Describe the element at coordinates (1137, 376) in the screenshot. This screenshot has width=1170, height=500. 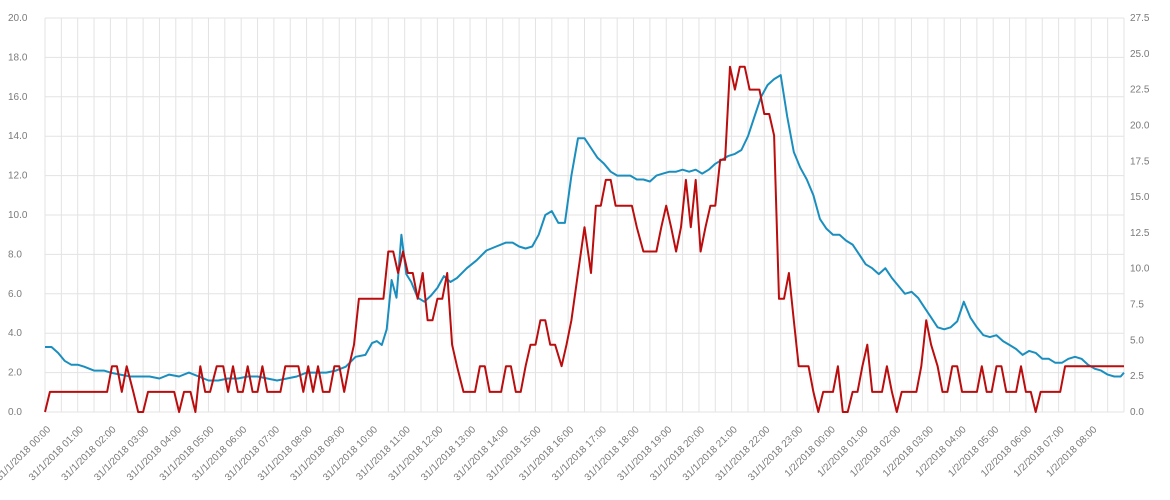
I see `y-right-tick-label: 2.5` at that location.